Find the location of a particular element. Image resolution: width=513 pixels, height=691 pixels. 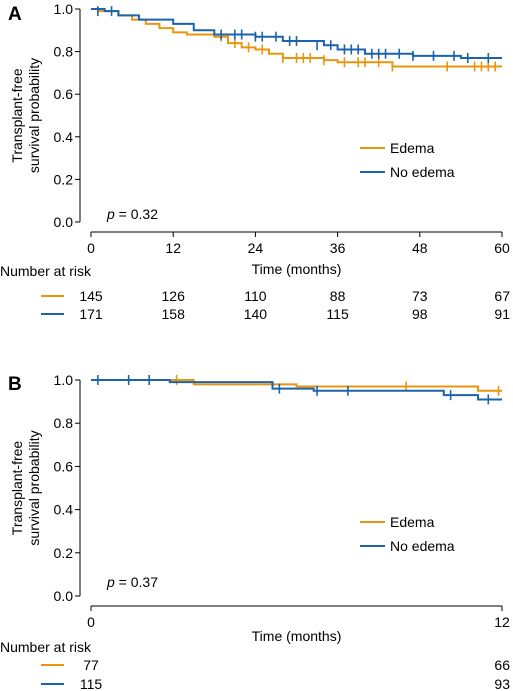

x-tick-label: 36 is located at coordinates (338, 248).